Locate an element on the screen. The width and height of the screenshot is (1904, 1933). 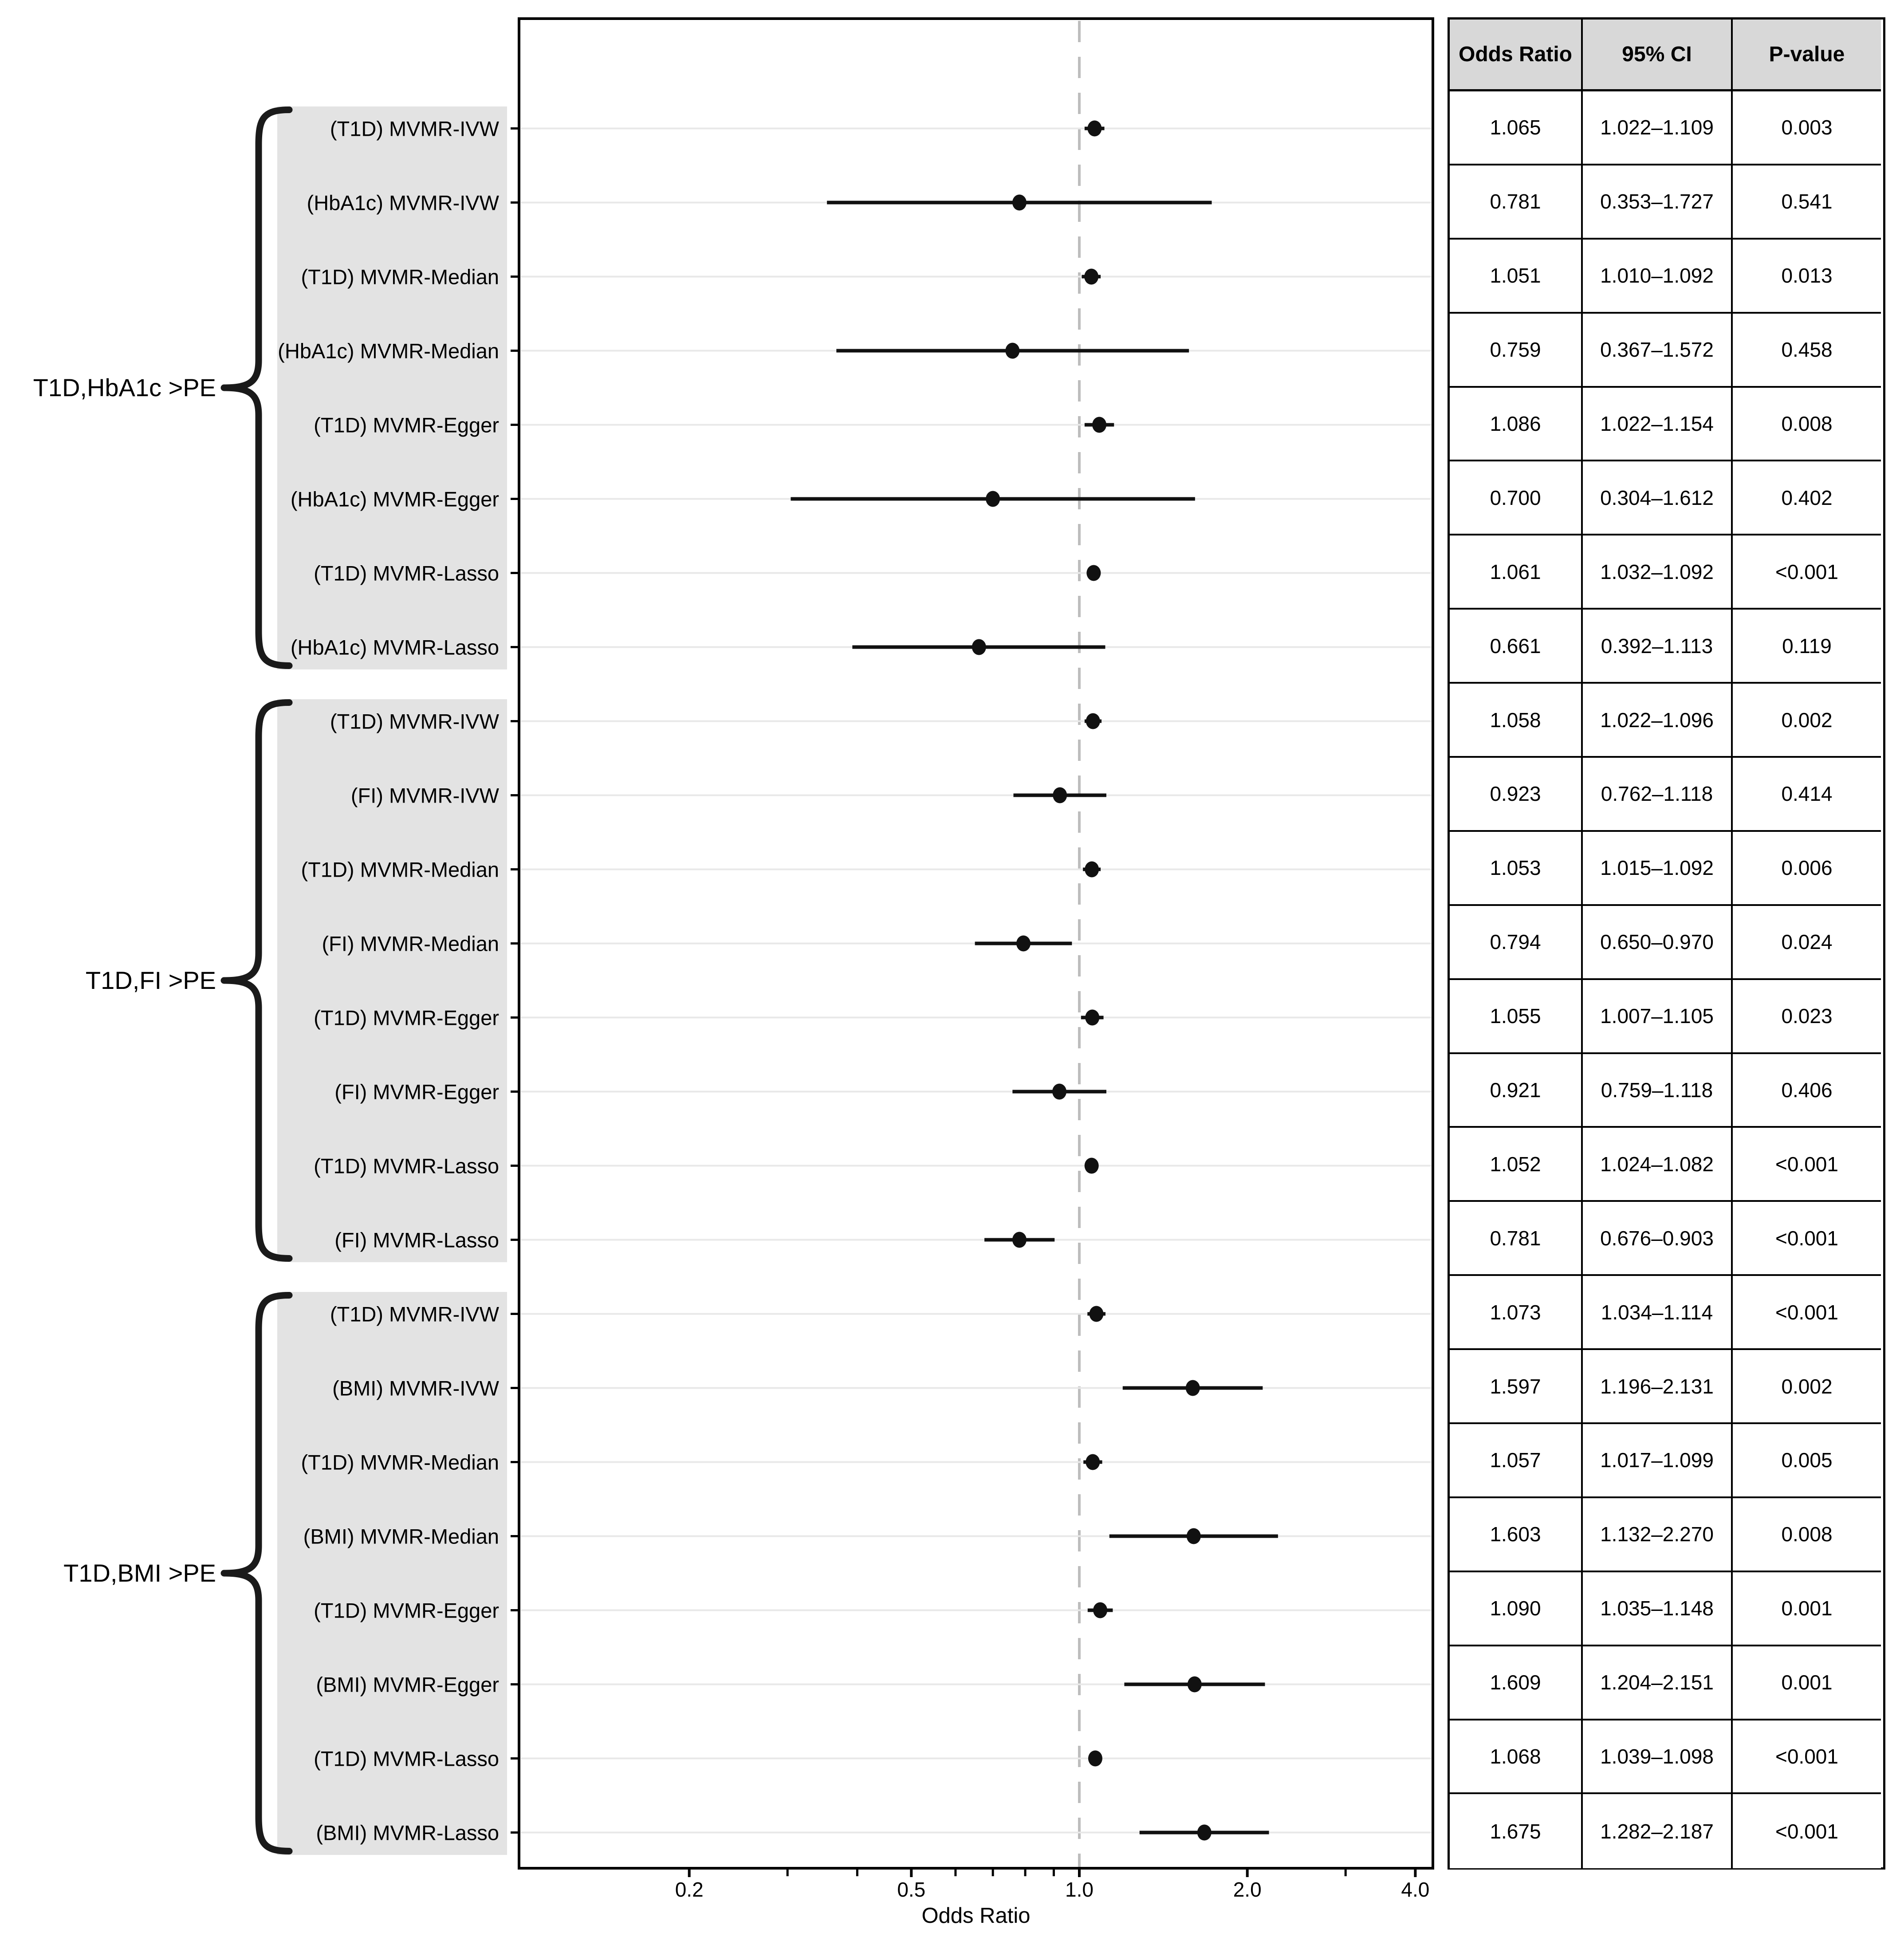
table-cell-odds-ratio: 1.603 is located at coordinates (1516, 1535).